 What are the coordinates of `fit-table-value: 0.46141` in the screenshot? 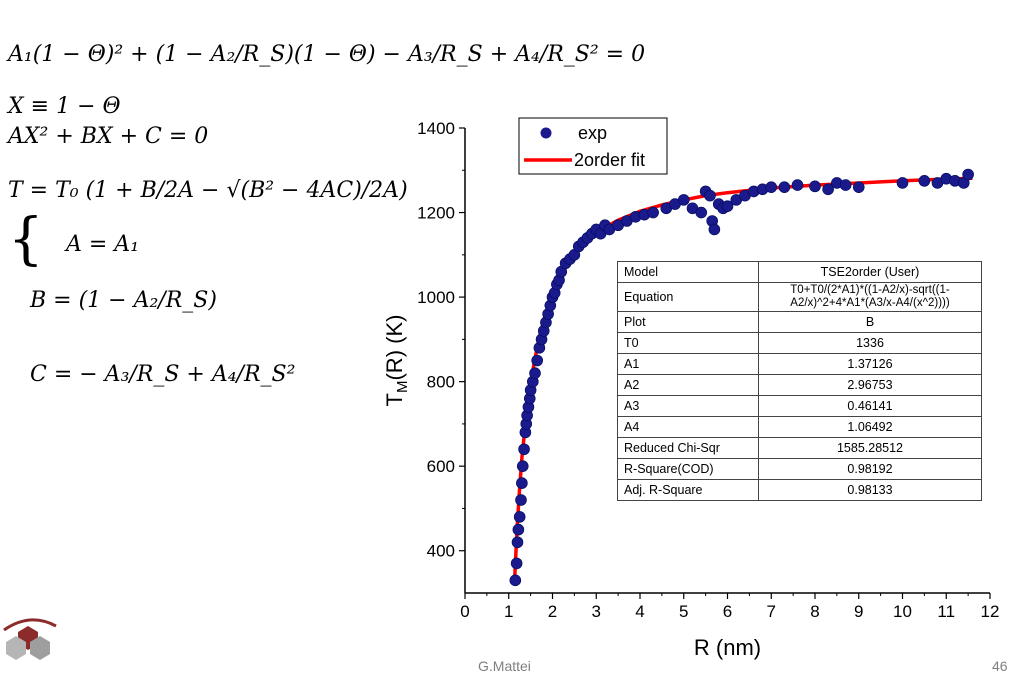 It's located at (870, 406).